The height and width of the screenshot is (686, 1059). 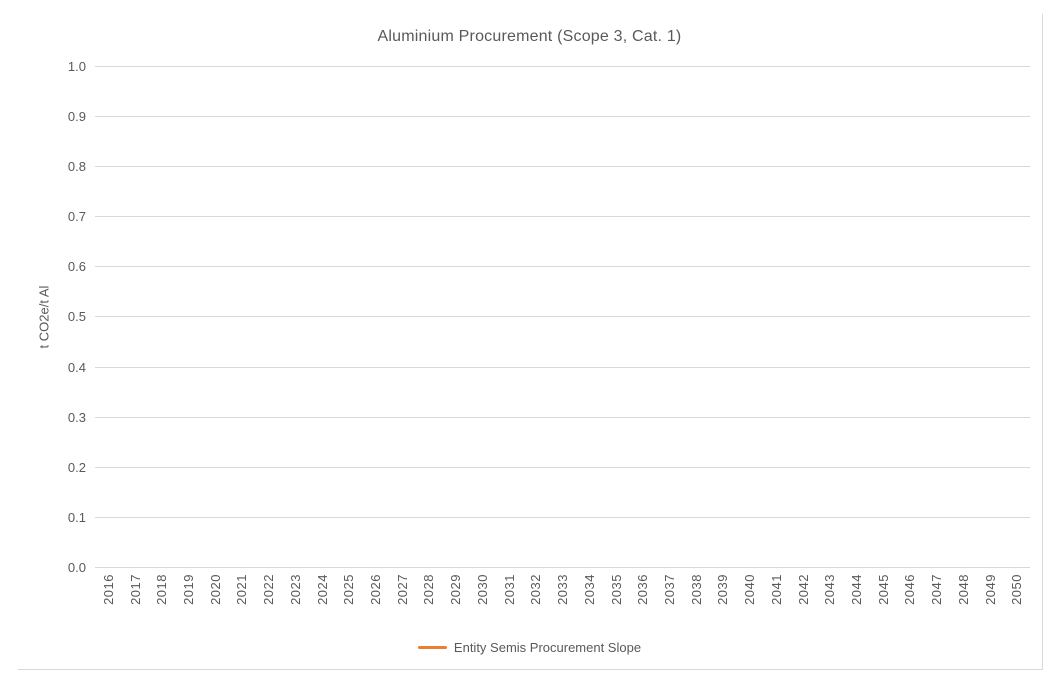 I want to click on x-axis-tick: 2045, so click(x=883, y=589).